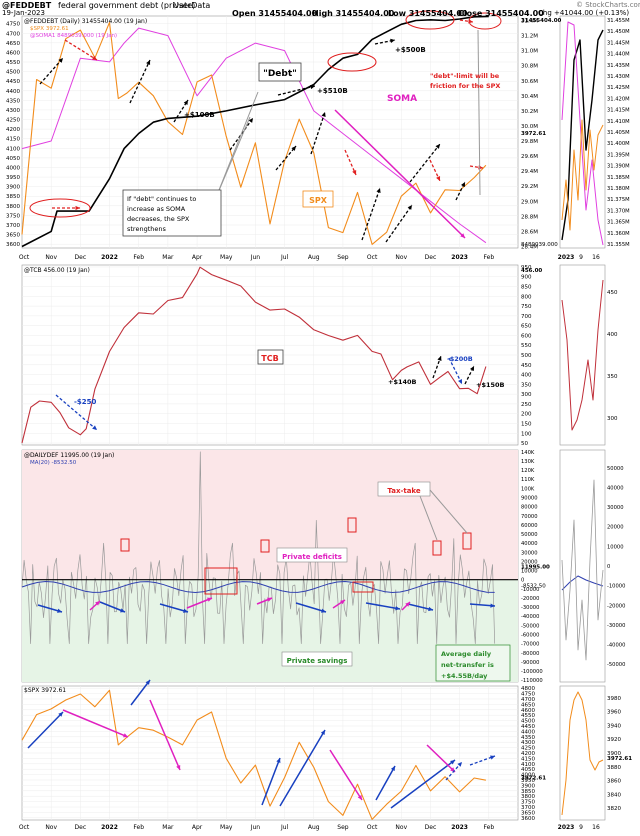 This screenshot has width=640, height=836. Describe the element at coordinates (13, 82) in the screenshot. I see `left-tick-label: 4450` at that location.